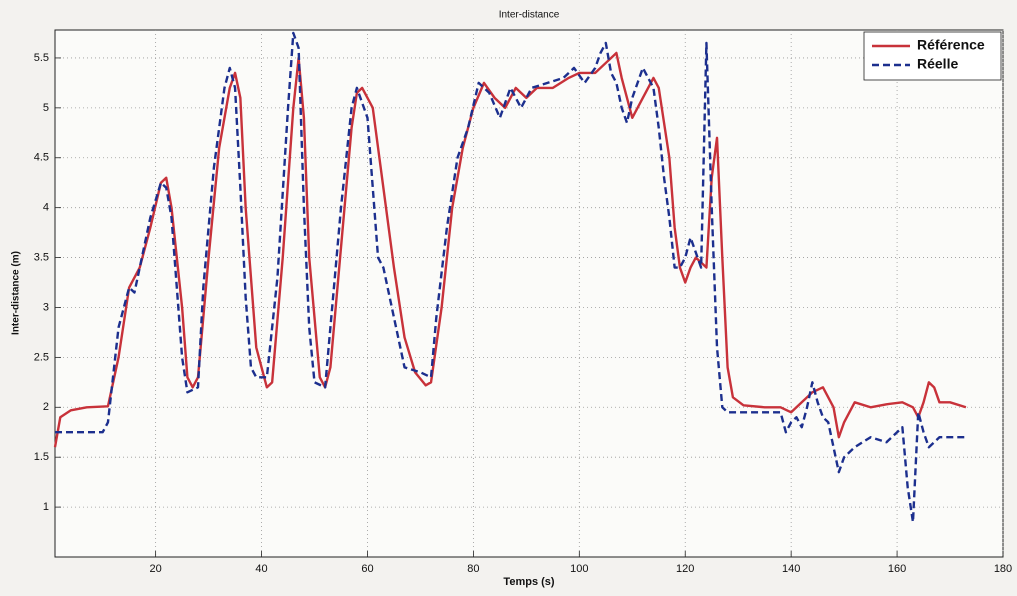 The width and height of the screenshot is (1017, 596). What do you see at coordinates (46, 108) in the screenshot?
I see `y-tick-label: 5` at bounding box center [46, 108].